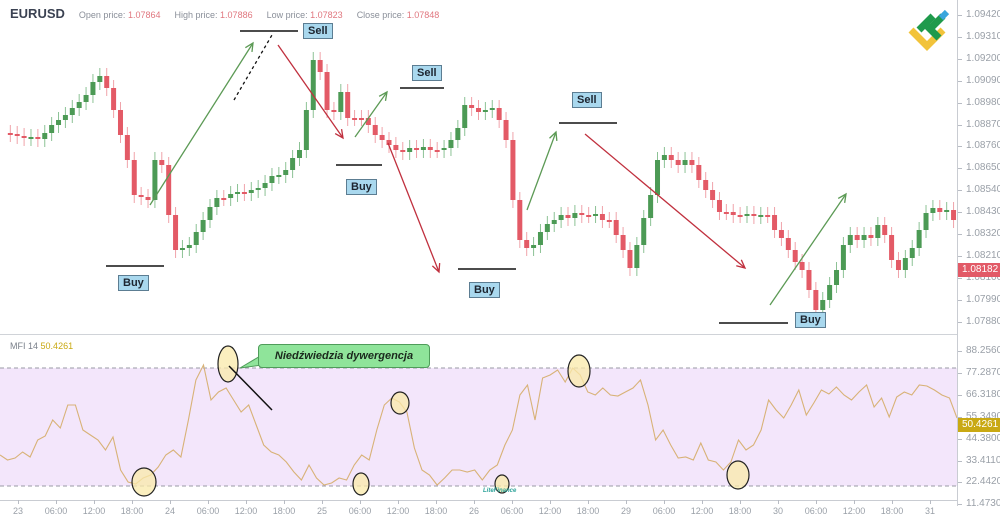 The width and height of the screenshot is (1000, 520). Describe the element at coordinates (37, 13) in the screenshot. I see `symbol-label: EURUSD` at that location.